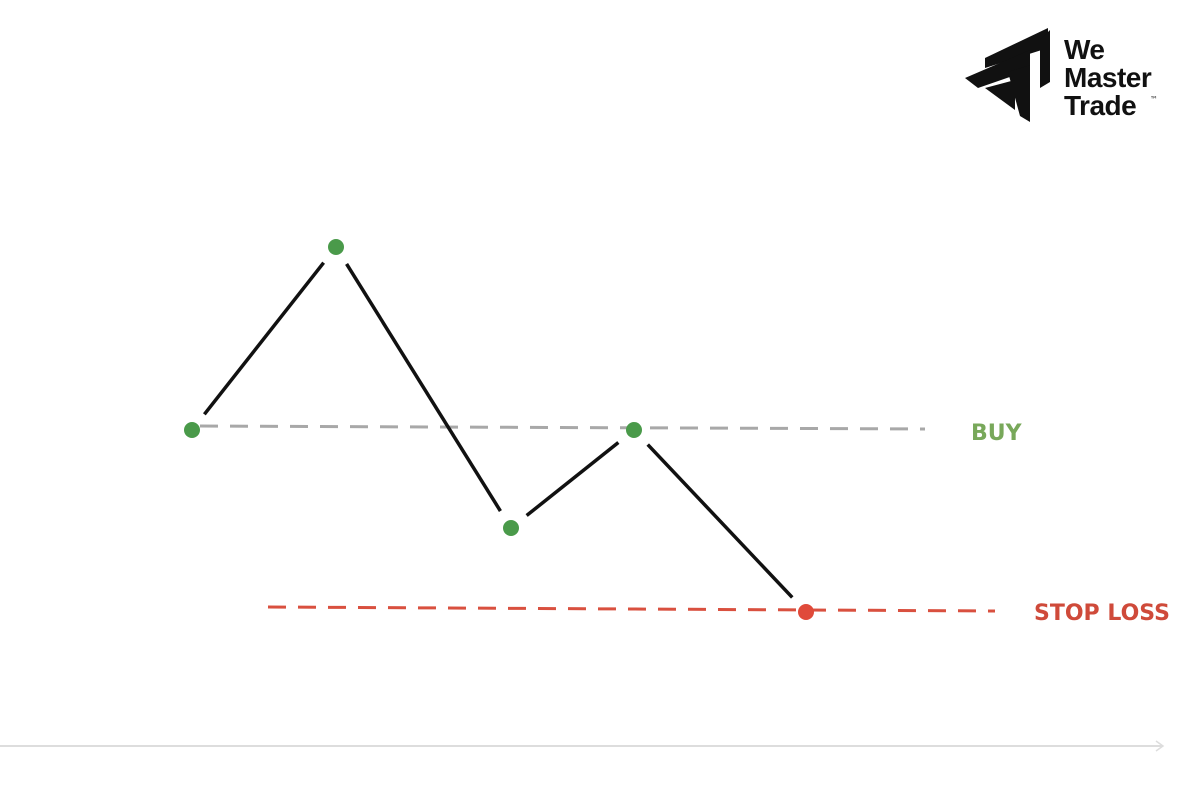  I want to click on stop-loss-point, so click(806, 612).